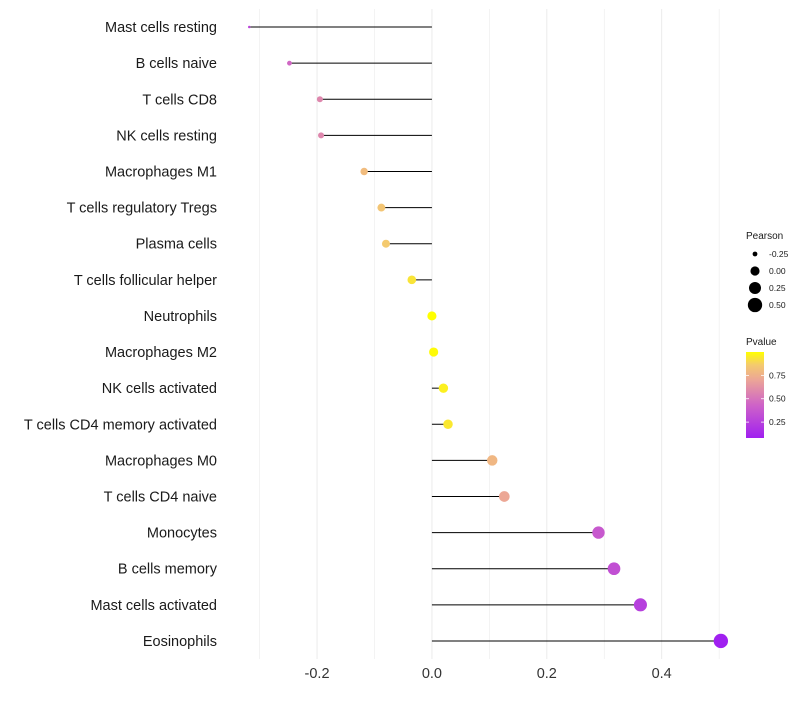  What do you see at coordinates (488, 674) in the screenshot?
I see `x-axis: -0.2 0.0 0.2 0.4` at bounding box center [488, 674].